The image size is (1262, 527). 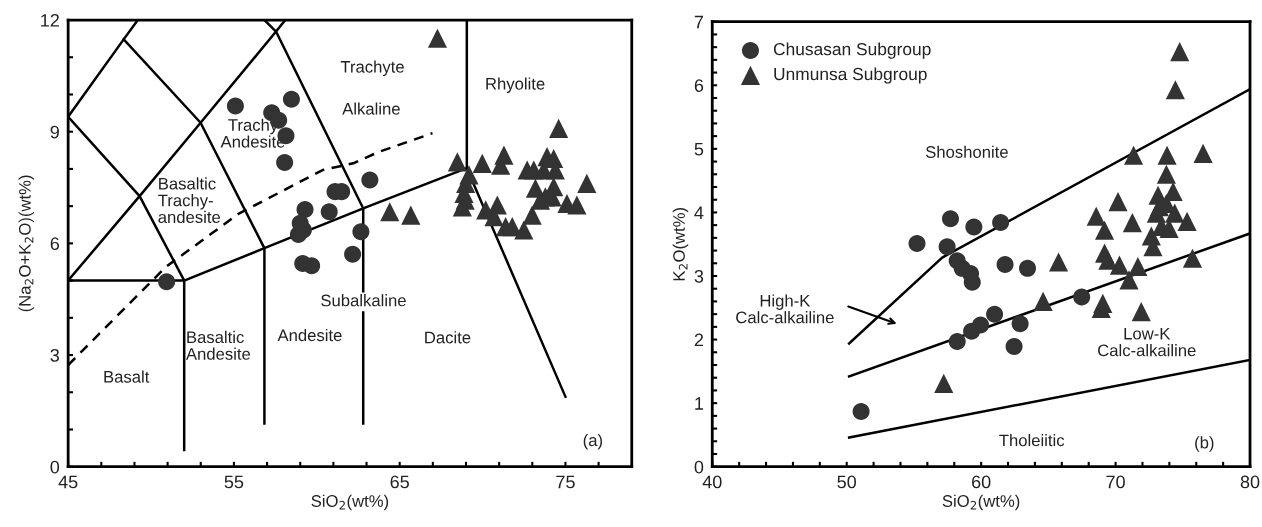 What do you see at coordinates (1250, 482) in the screenshot?
I see `x-tick-label: 80` at bounding box center [1250, 482].